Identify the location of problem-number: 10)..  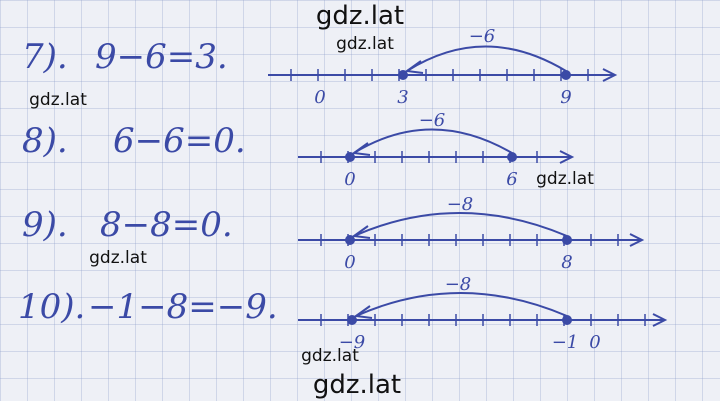
(51, 307).